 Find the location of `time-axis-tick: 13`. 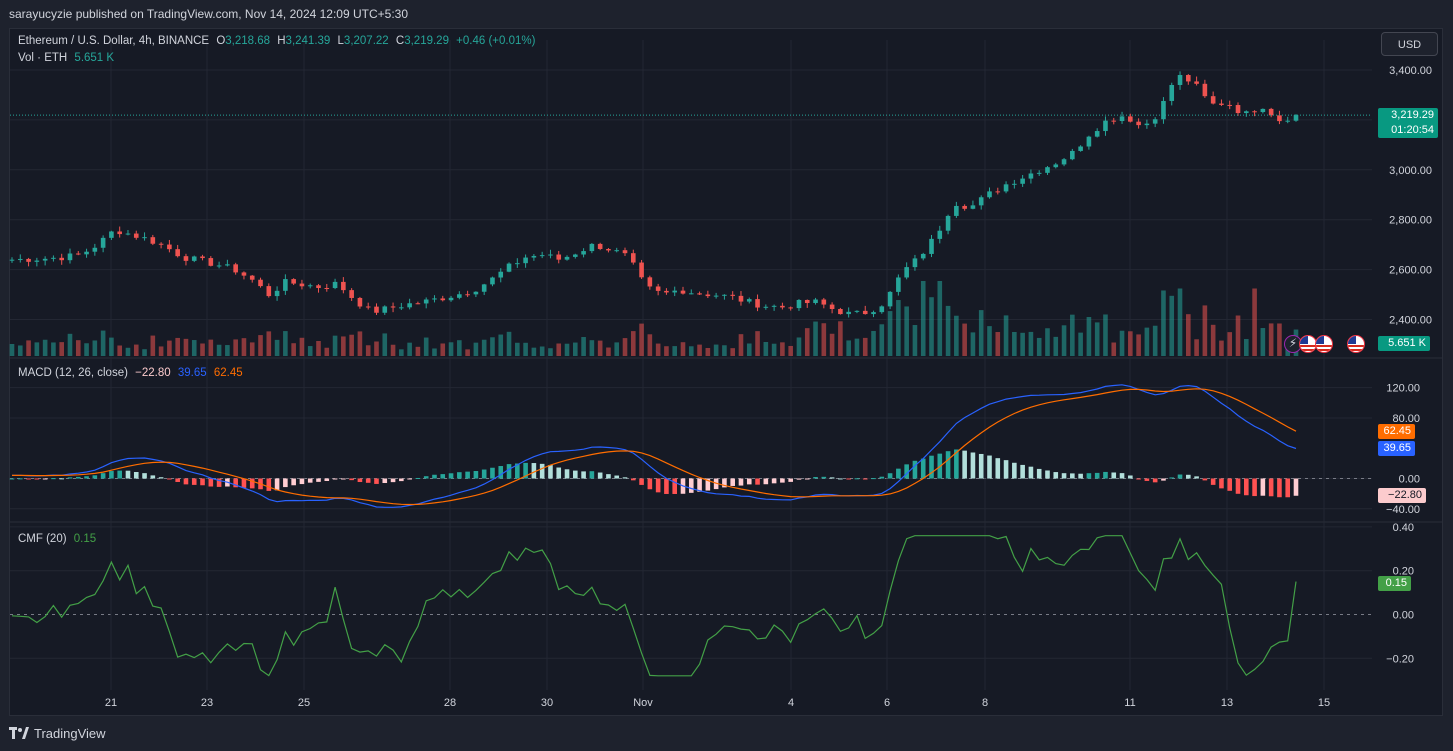

time-axis-tick: 13 is located at coordinates (1227, 703).